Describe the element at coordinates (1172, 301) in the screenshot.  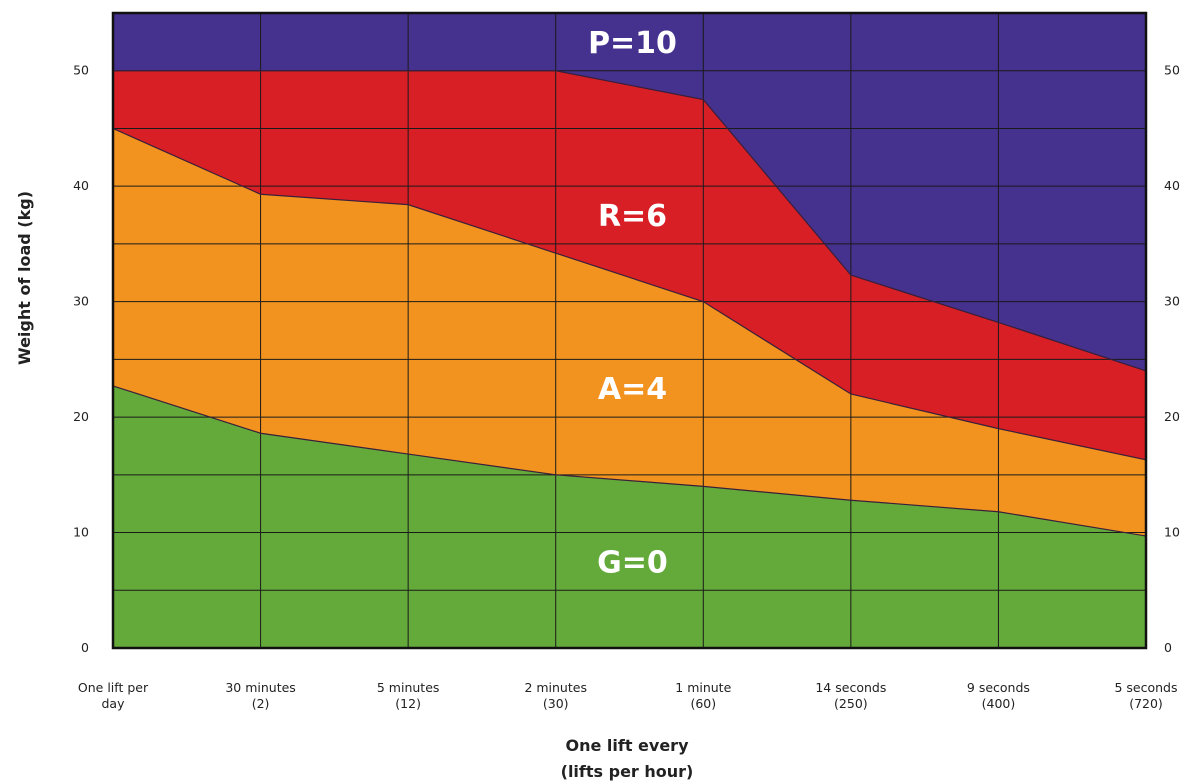
I see `y-tick-label-right: 30` at that location.